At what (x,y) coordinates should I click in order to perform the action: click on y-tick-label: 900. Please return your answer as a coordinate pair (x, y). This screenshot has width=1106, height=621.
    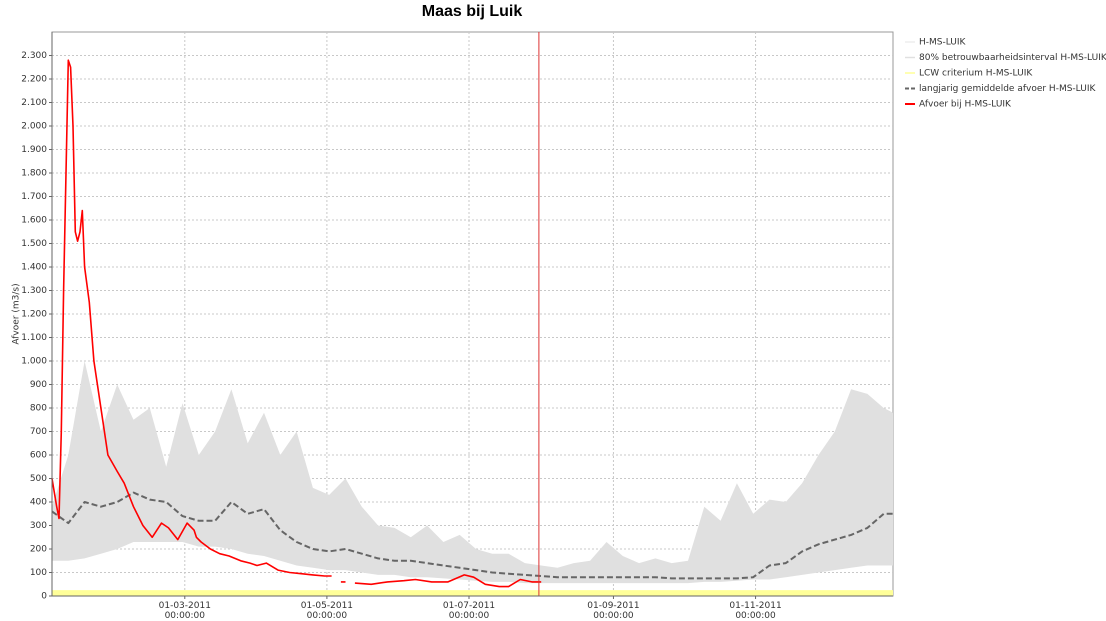
    Looking at the image, I should click on (38, 385).